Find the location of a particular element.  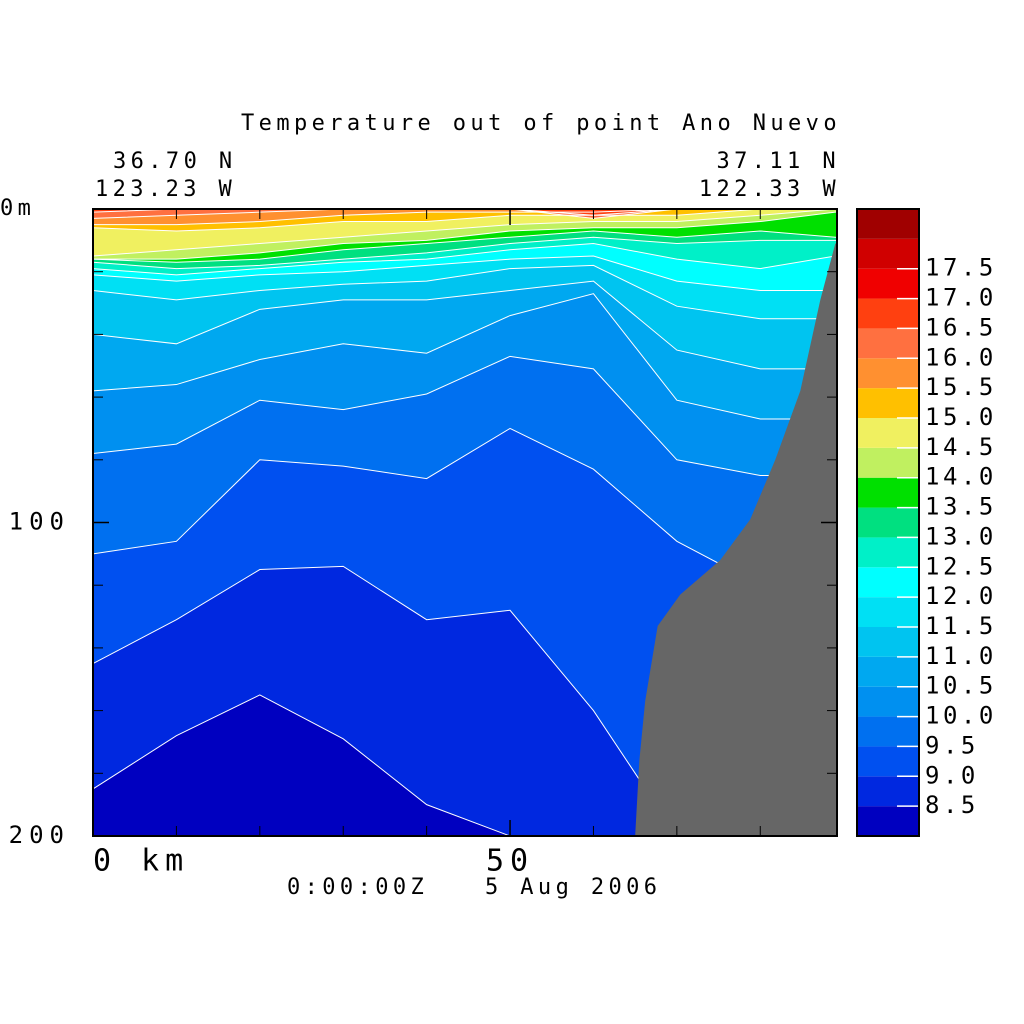

colorbar-label: 17.5 is located at coordinates (961, 268).